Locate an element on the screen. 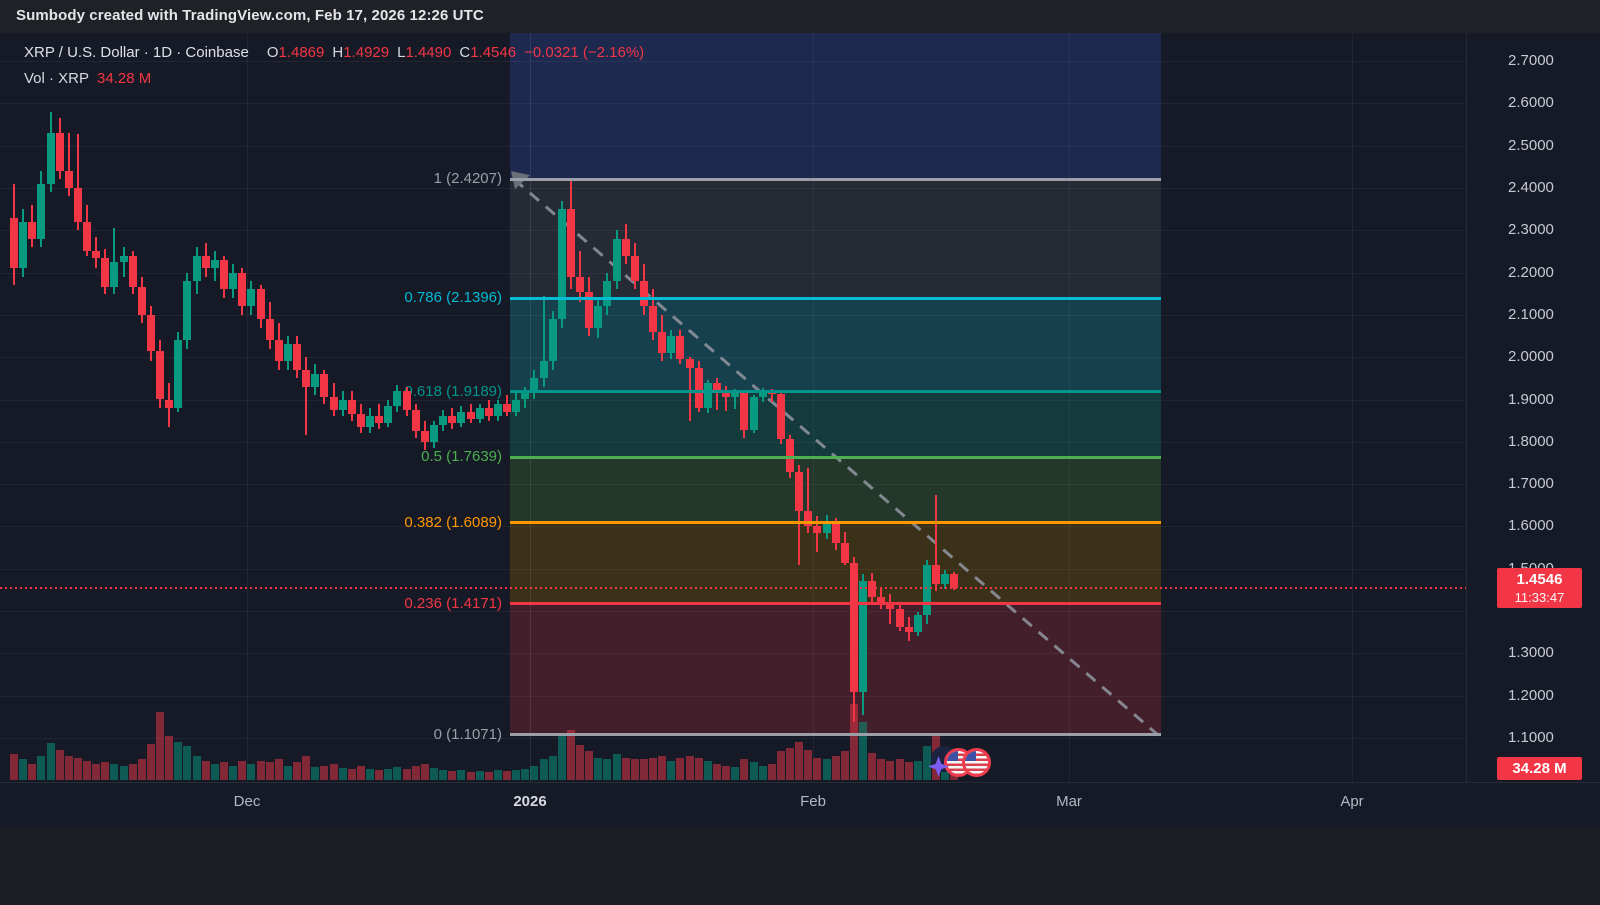 This screenshot has width=1600, height=905. candle-countdown: 11:33:47 is located at coordinates (1539, 597).